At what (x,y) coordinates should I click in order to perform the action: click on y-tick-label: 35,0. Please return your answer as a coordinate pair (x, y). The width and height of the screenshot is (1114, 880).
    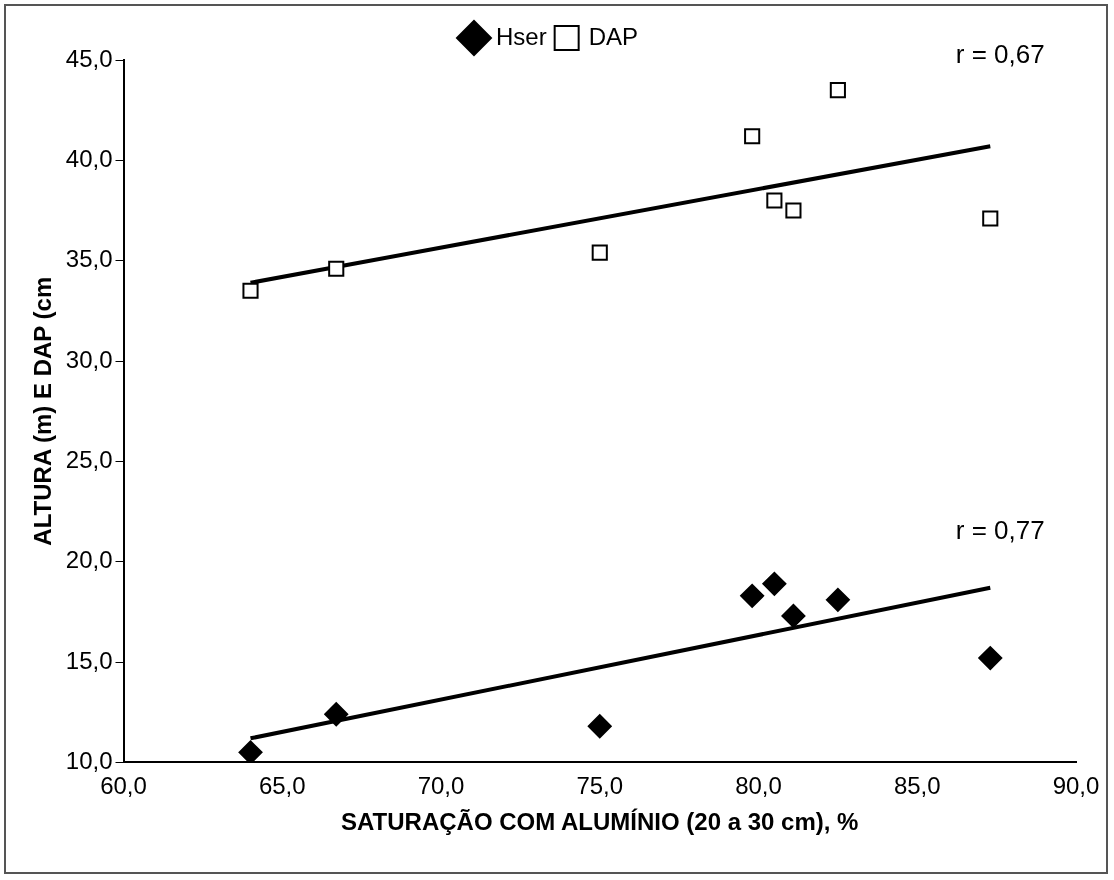
    Looking at the image, I should click on (89, 259).